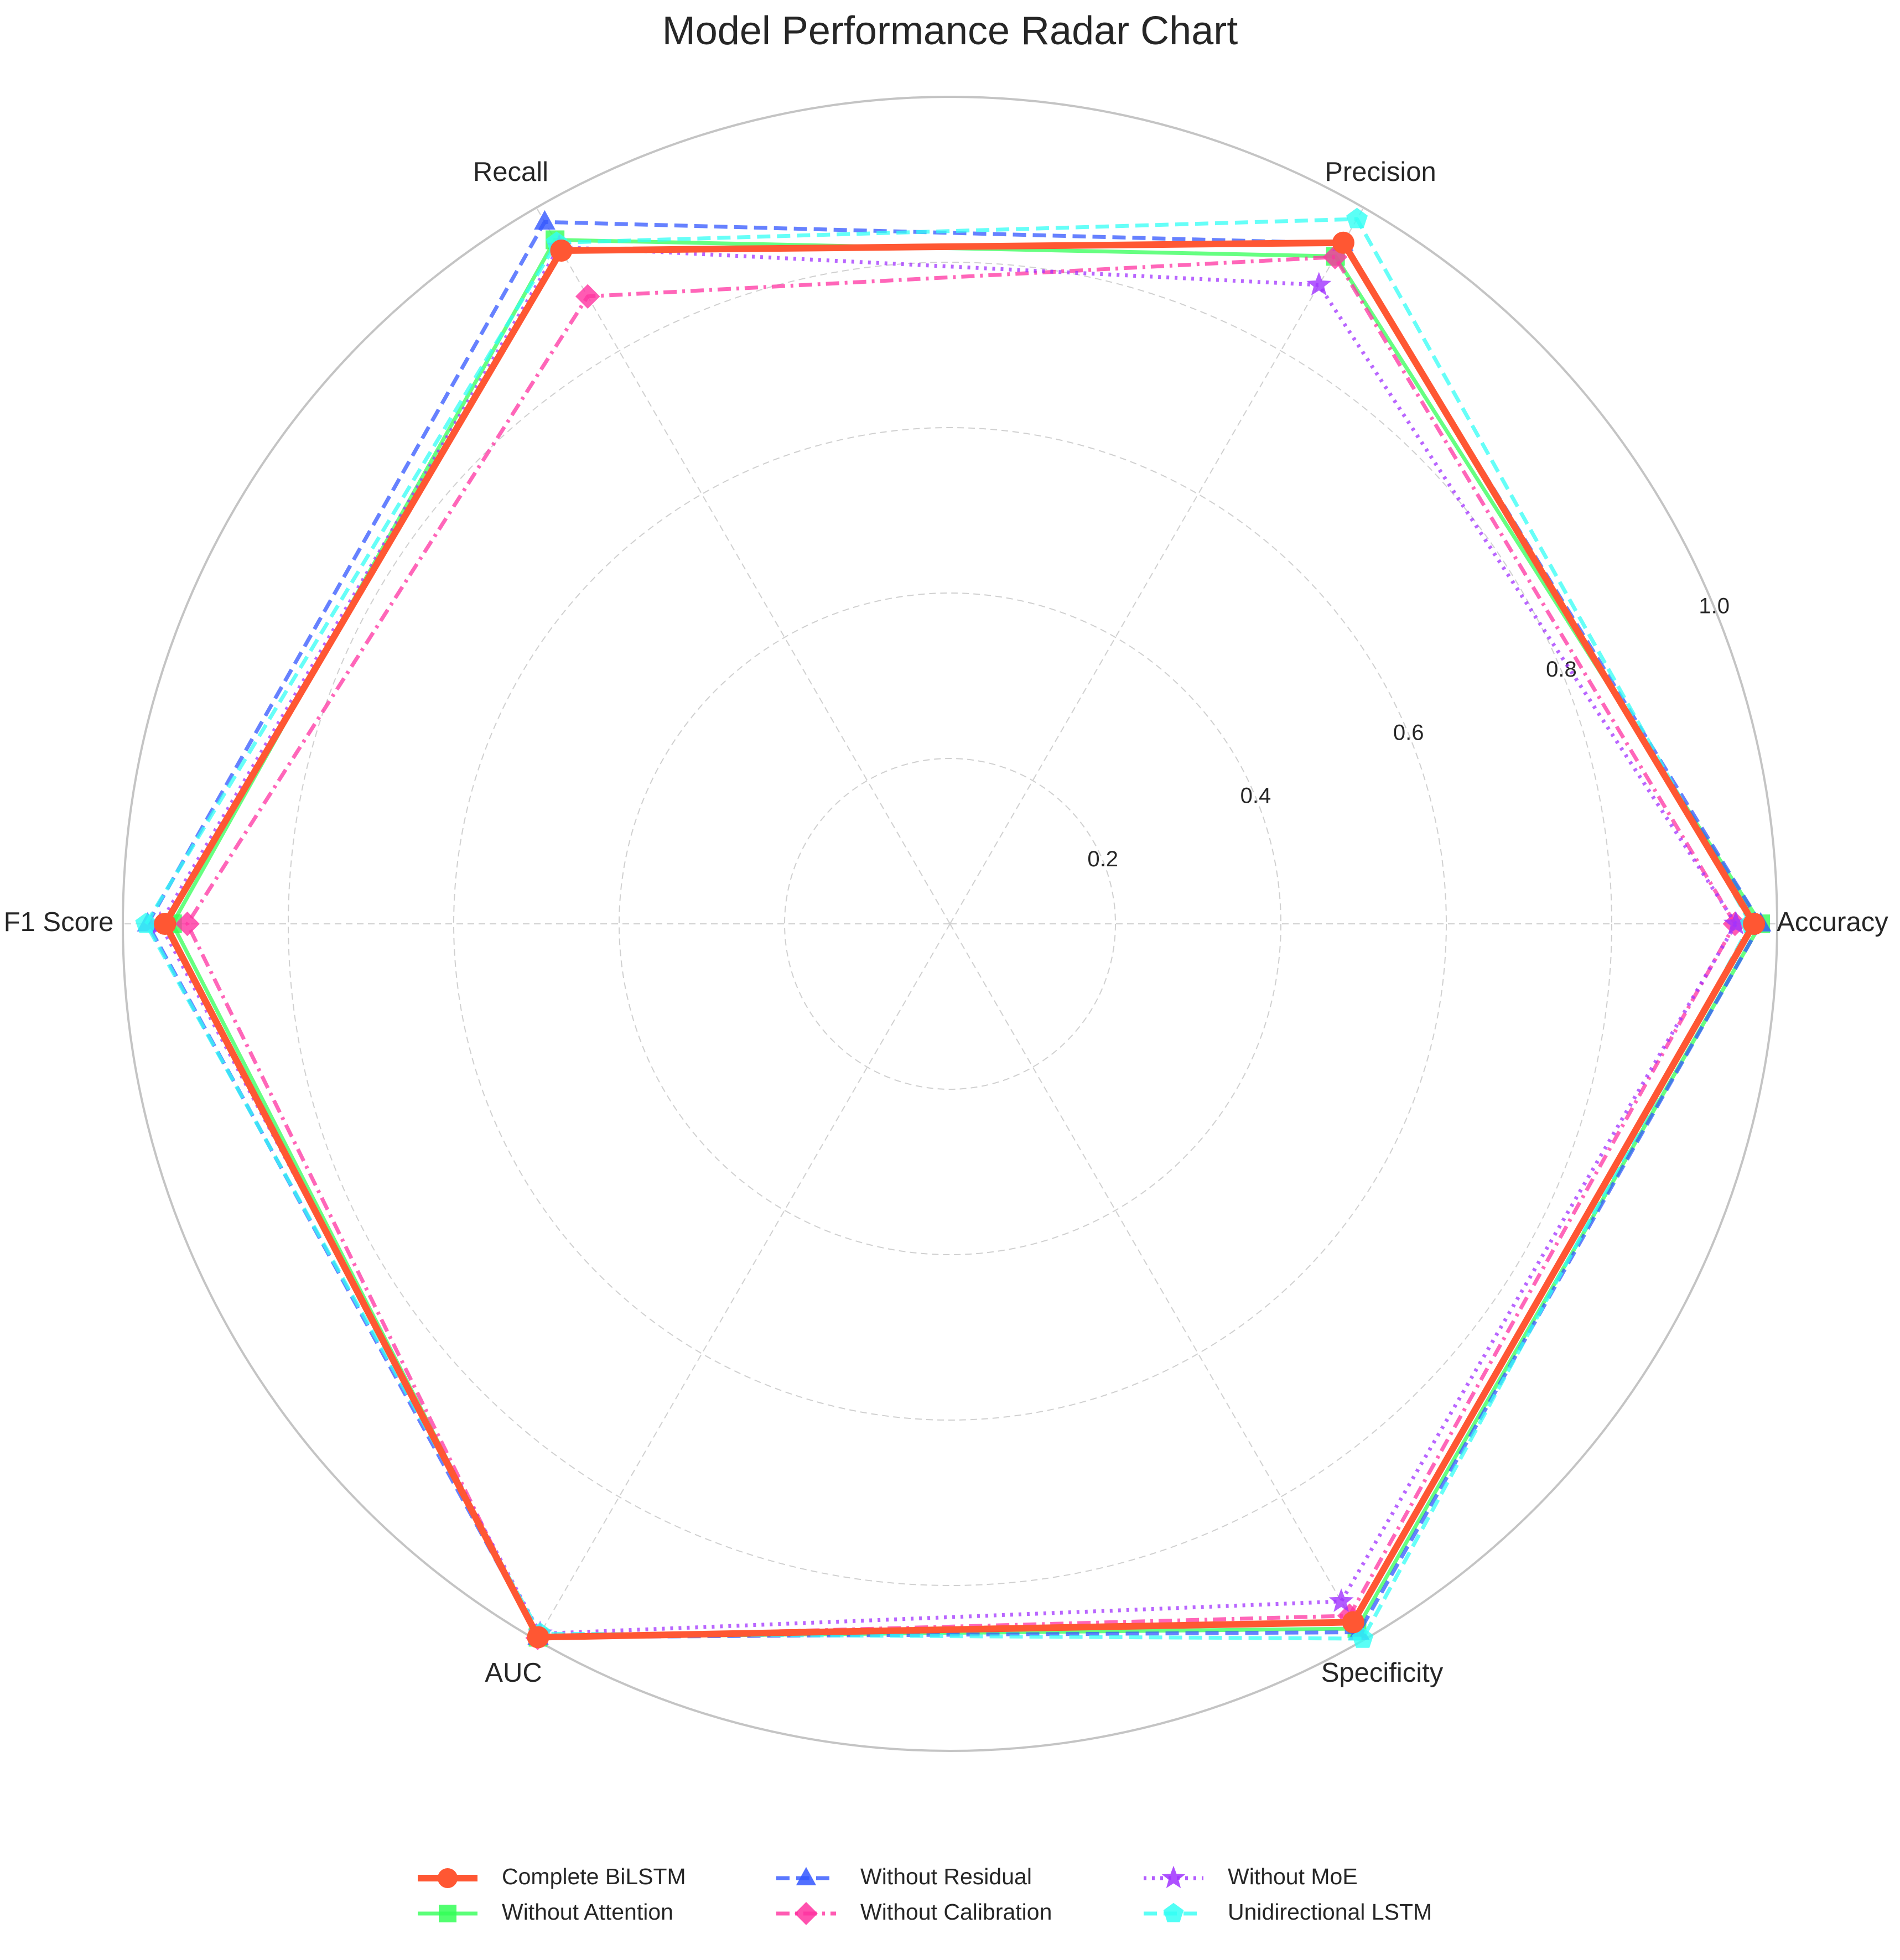  Describe the element at coordinates (1561, 669) in the screenshot. I see `radial-tick-label: 0.8` at that location.